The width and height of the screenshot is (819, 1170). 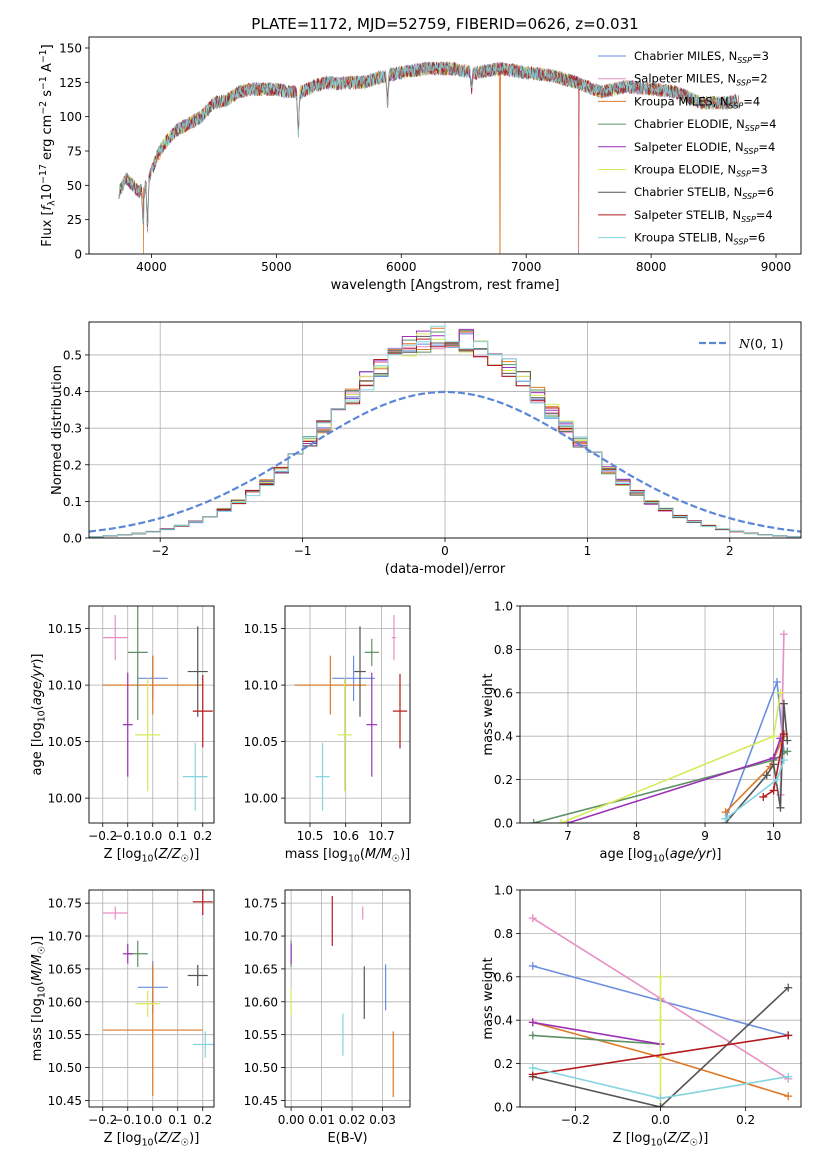 What do you see at coordinates (152, 1120) in the screenshot?
I see `x-tick-label: 0.0` at bounding box center [152, 1120].